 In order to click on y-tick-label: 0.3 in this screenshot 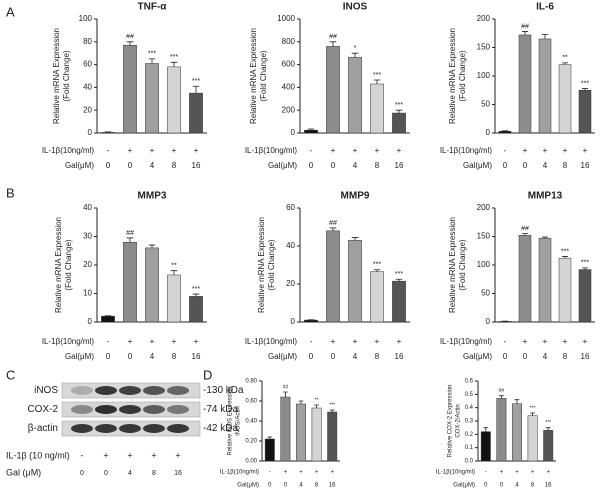, I will do `click(469, 422)`.